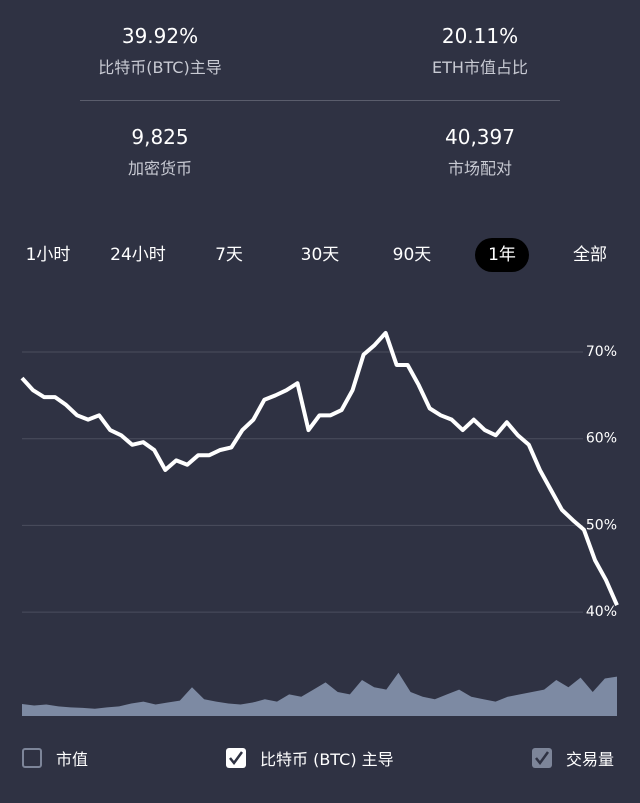  I want to click on checkbox: 比特币 (BTC) 主导, so click(310, 758).